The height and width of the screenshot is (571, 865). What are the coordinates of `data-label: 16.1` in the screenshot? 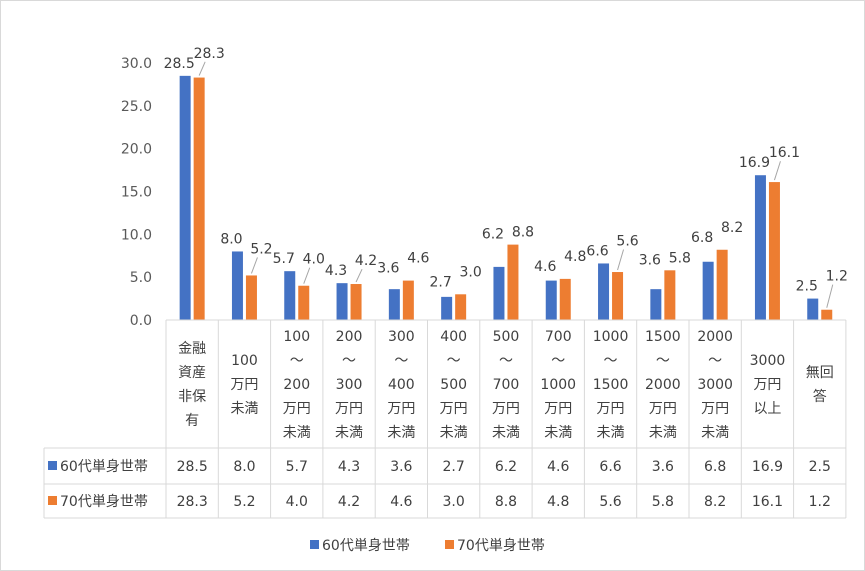 It's located at (784, 153).